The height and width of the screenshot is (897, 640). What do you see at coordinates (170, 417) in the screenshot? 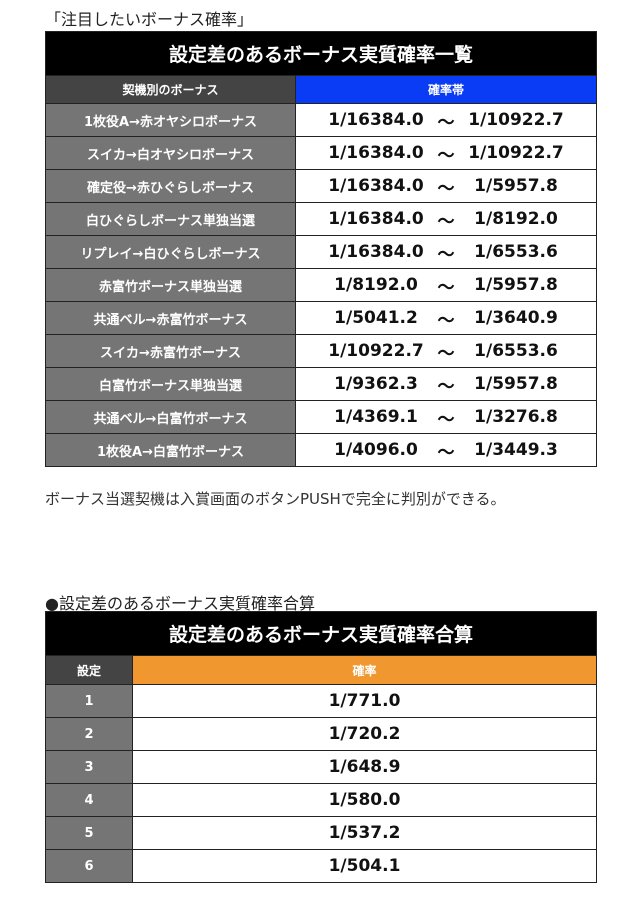
I see `trigger-label: 共通ベル→白富竹ボーナス` at bounding box center [170, 417].